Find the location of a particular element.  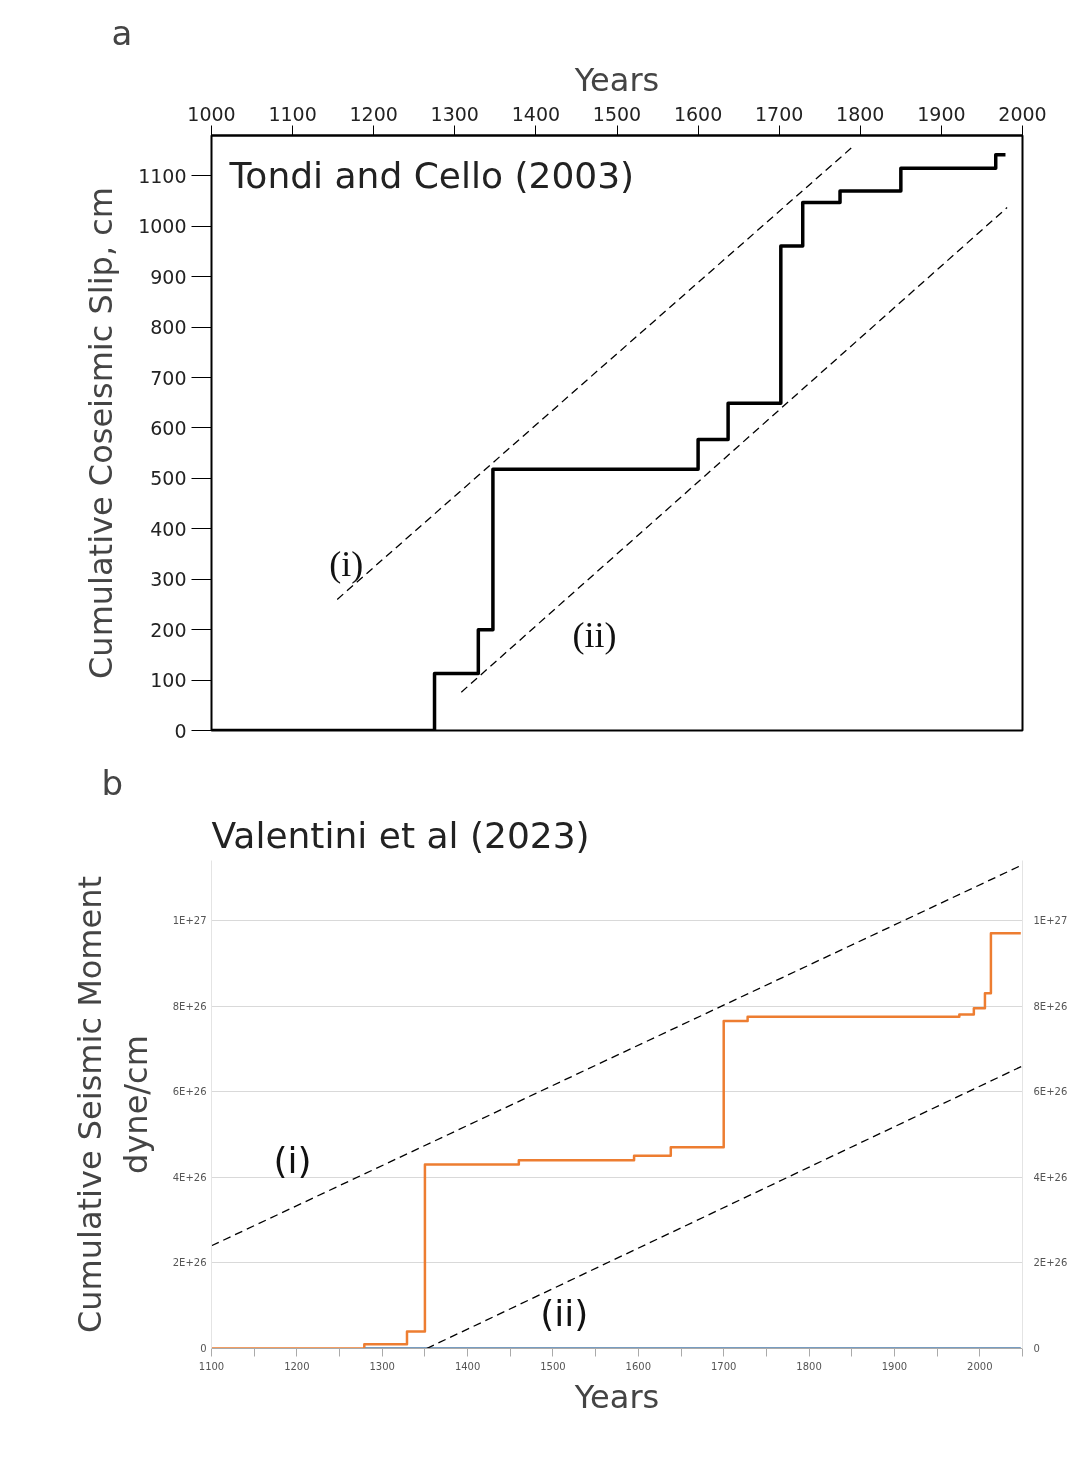

y-tick-label: 600 is located at coordinates (168, 427).